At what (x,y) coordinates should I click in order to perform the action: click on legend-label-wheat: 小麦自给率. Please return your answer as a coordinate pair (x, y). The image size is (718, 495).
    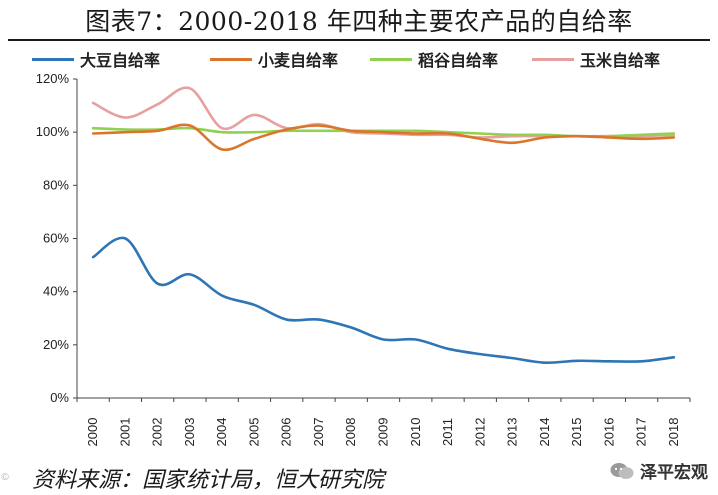
    Looking at the image, I should click on (298, 60).